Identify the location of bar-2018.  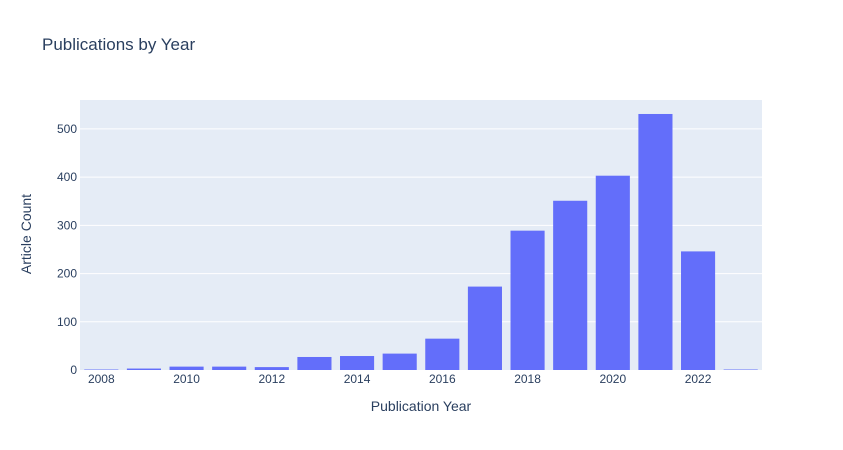
(527, 300).